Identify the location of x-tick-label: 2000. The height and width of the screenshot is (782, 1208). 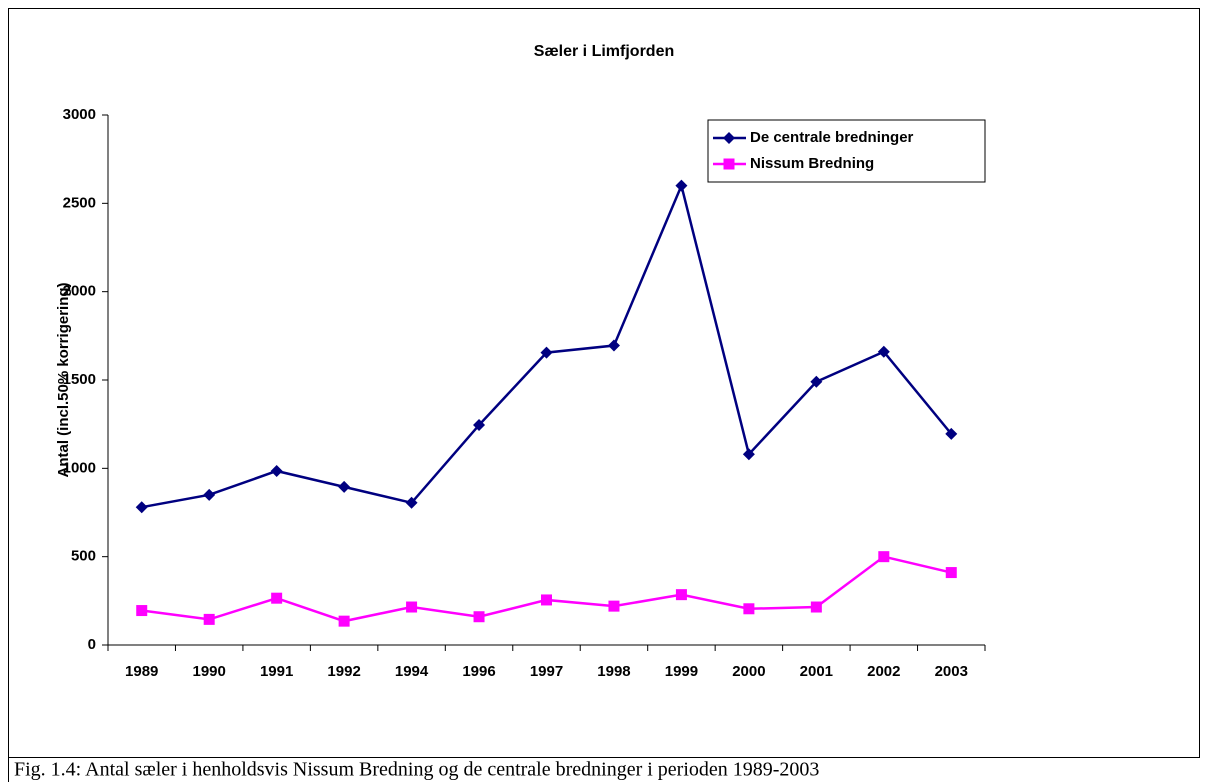
(748, 671).